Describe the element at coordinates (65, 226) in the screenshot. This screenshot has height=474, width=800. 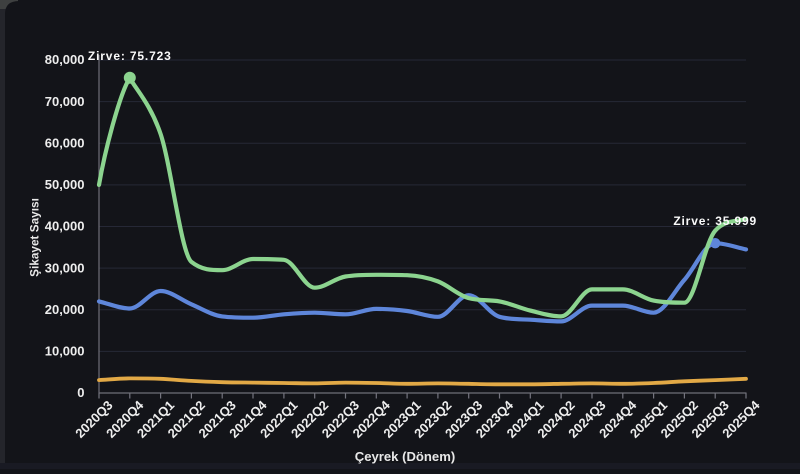
I see `svg-text: 40,000` at that location.